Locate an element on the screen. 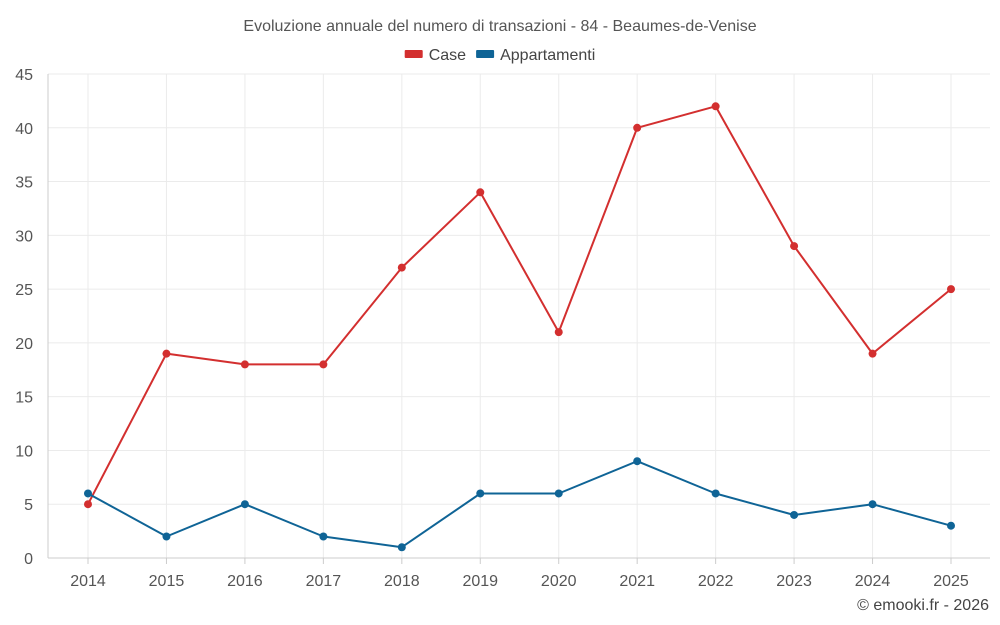 This screenshot has height=625, width=1000. y-tick-label: 15 is located at coordinates (24, 398).